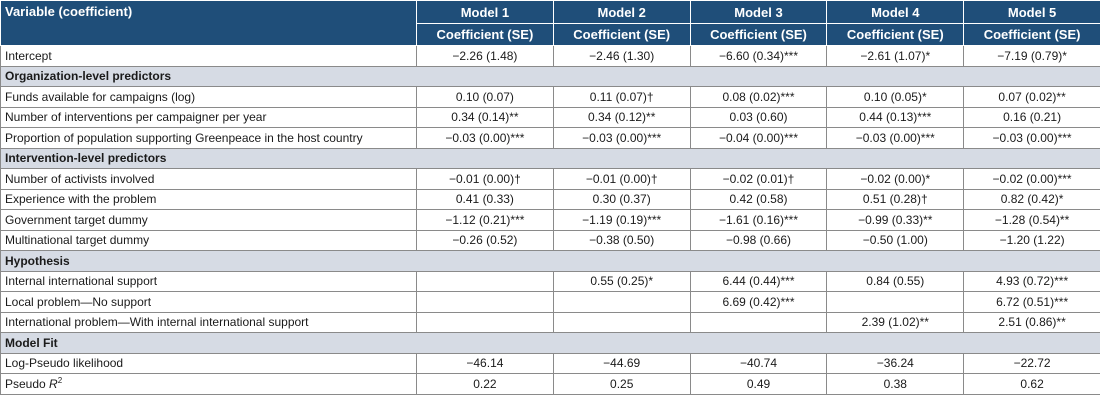 Image resolution: width=1100 pixels, height=405 pixels. I want to click on coefficient-cell-model-5: 0.07 (0.02)**, so click(1031, 97).